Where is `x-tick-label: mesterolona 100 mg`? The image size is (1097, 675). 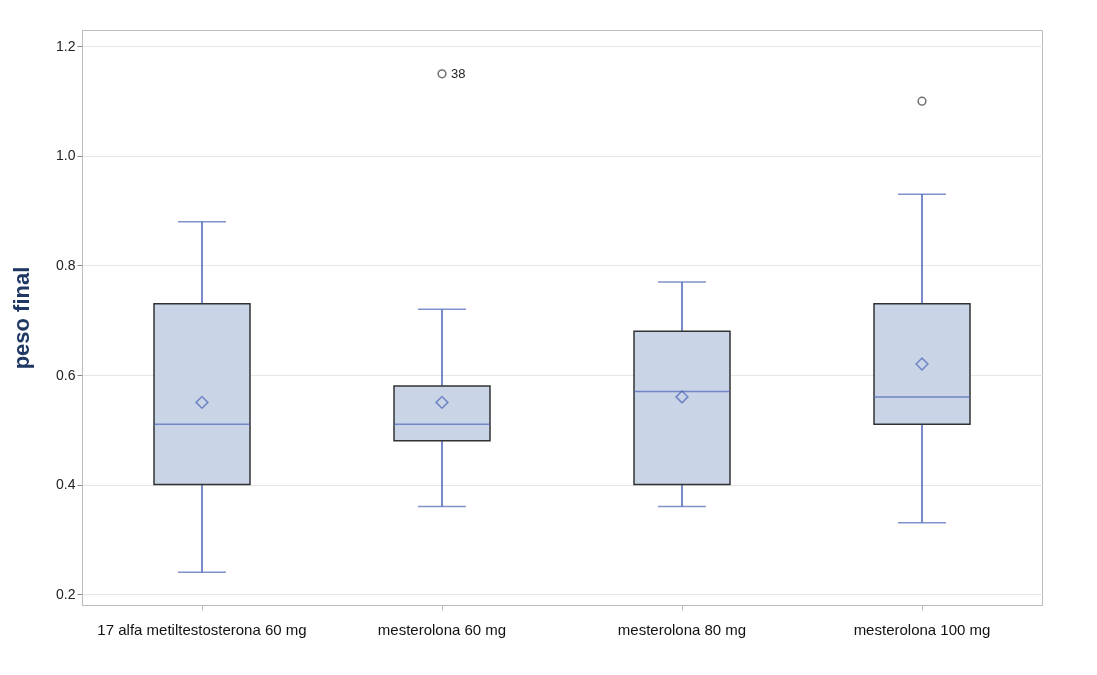 x-tick-label: mesterolona 100 mg is located at coordinates (922, 629).